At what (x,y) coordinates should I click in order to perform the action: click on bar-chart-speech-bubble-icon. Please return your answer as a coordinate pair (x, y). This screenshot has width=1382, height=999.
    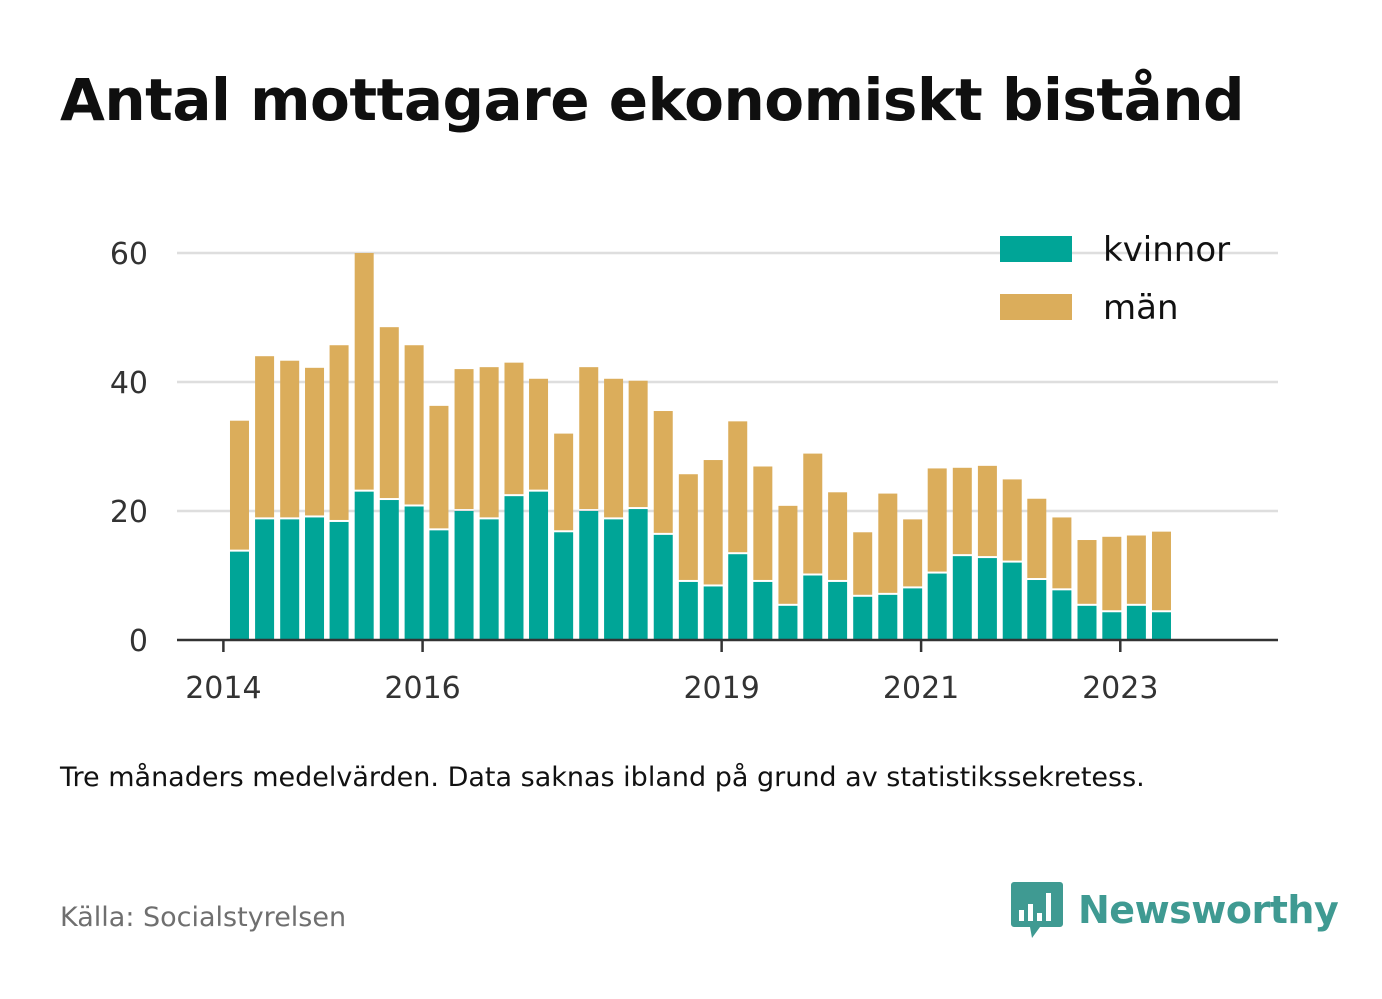
    Looking at the image, I should click on (1037, 910).